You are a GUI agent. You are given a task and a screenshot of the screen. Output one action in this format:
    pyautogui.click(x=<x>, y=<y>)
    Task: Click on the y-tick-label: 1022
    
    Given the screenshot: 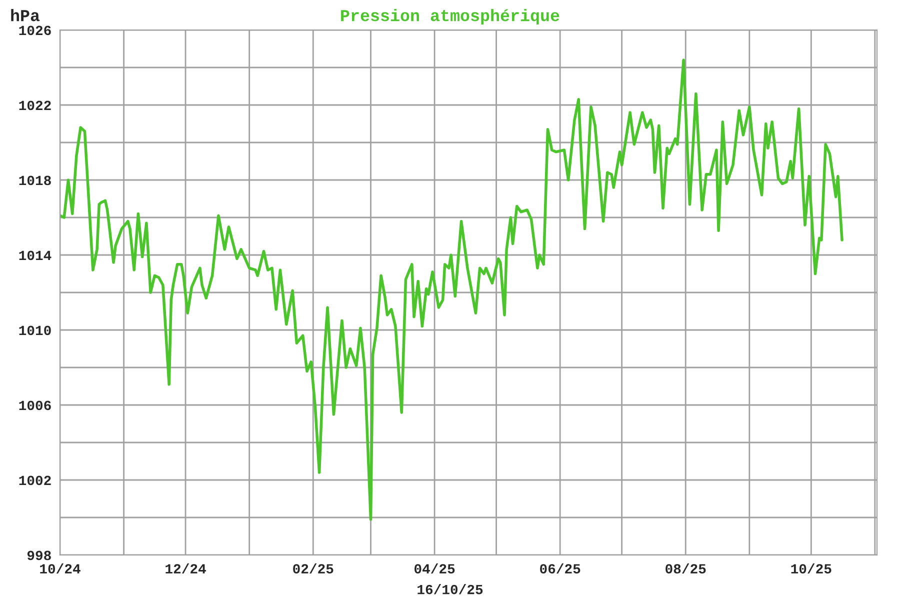 What is the action you would take?
    pyautogui.click(x=35, y=105)
    